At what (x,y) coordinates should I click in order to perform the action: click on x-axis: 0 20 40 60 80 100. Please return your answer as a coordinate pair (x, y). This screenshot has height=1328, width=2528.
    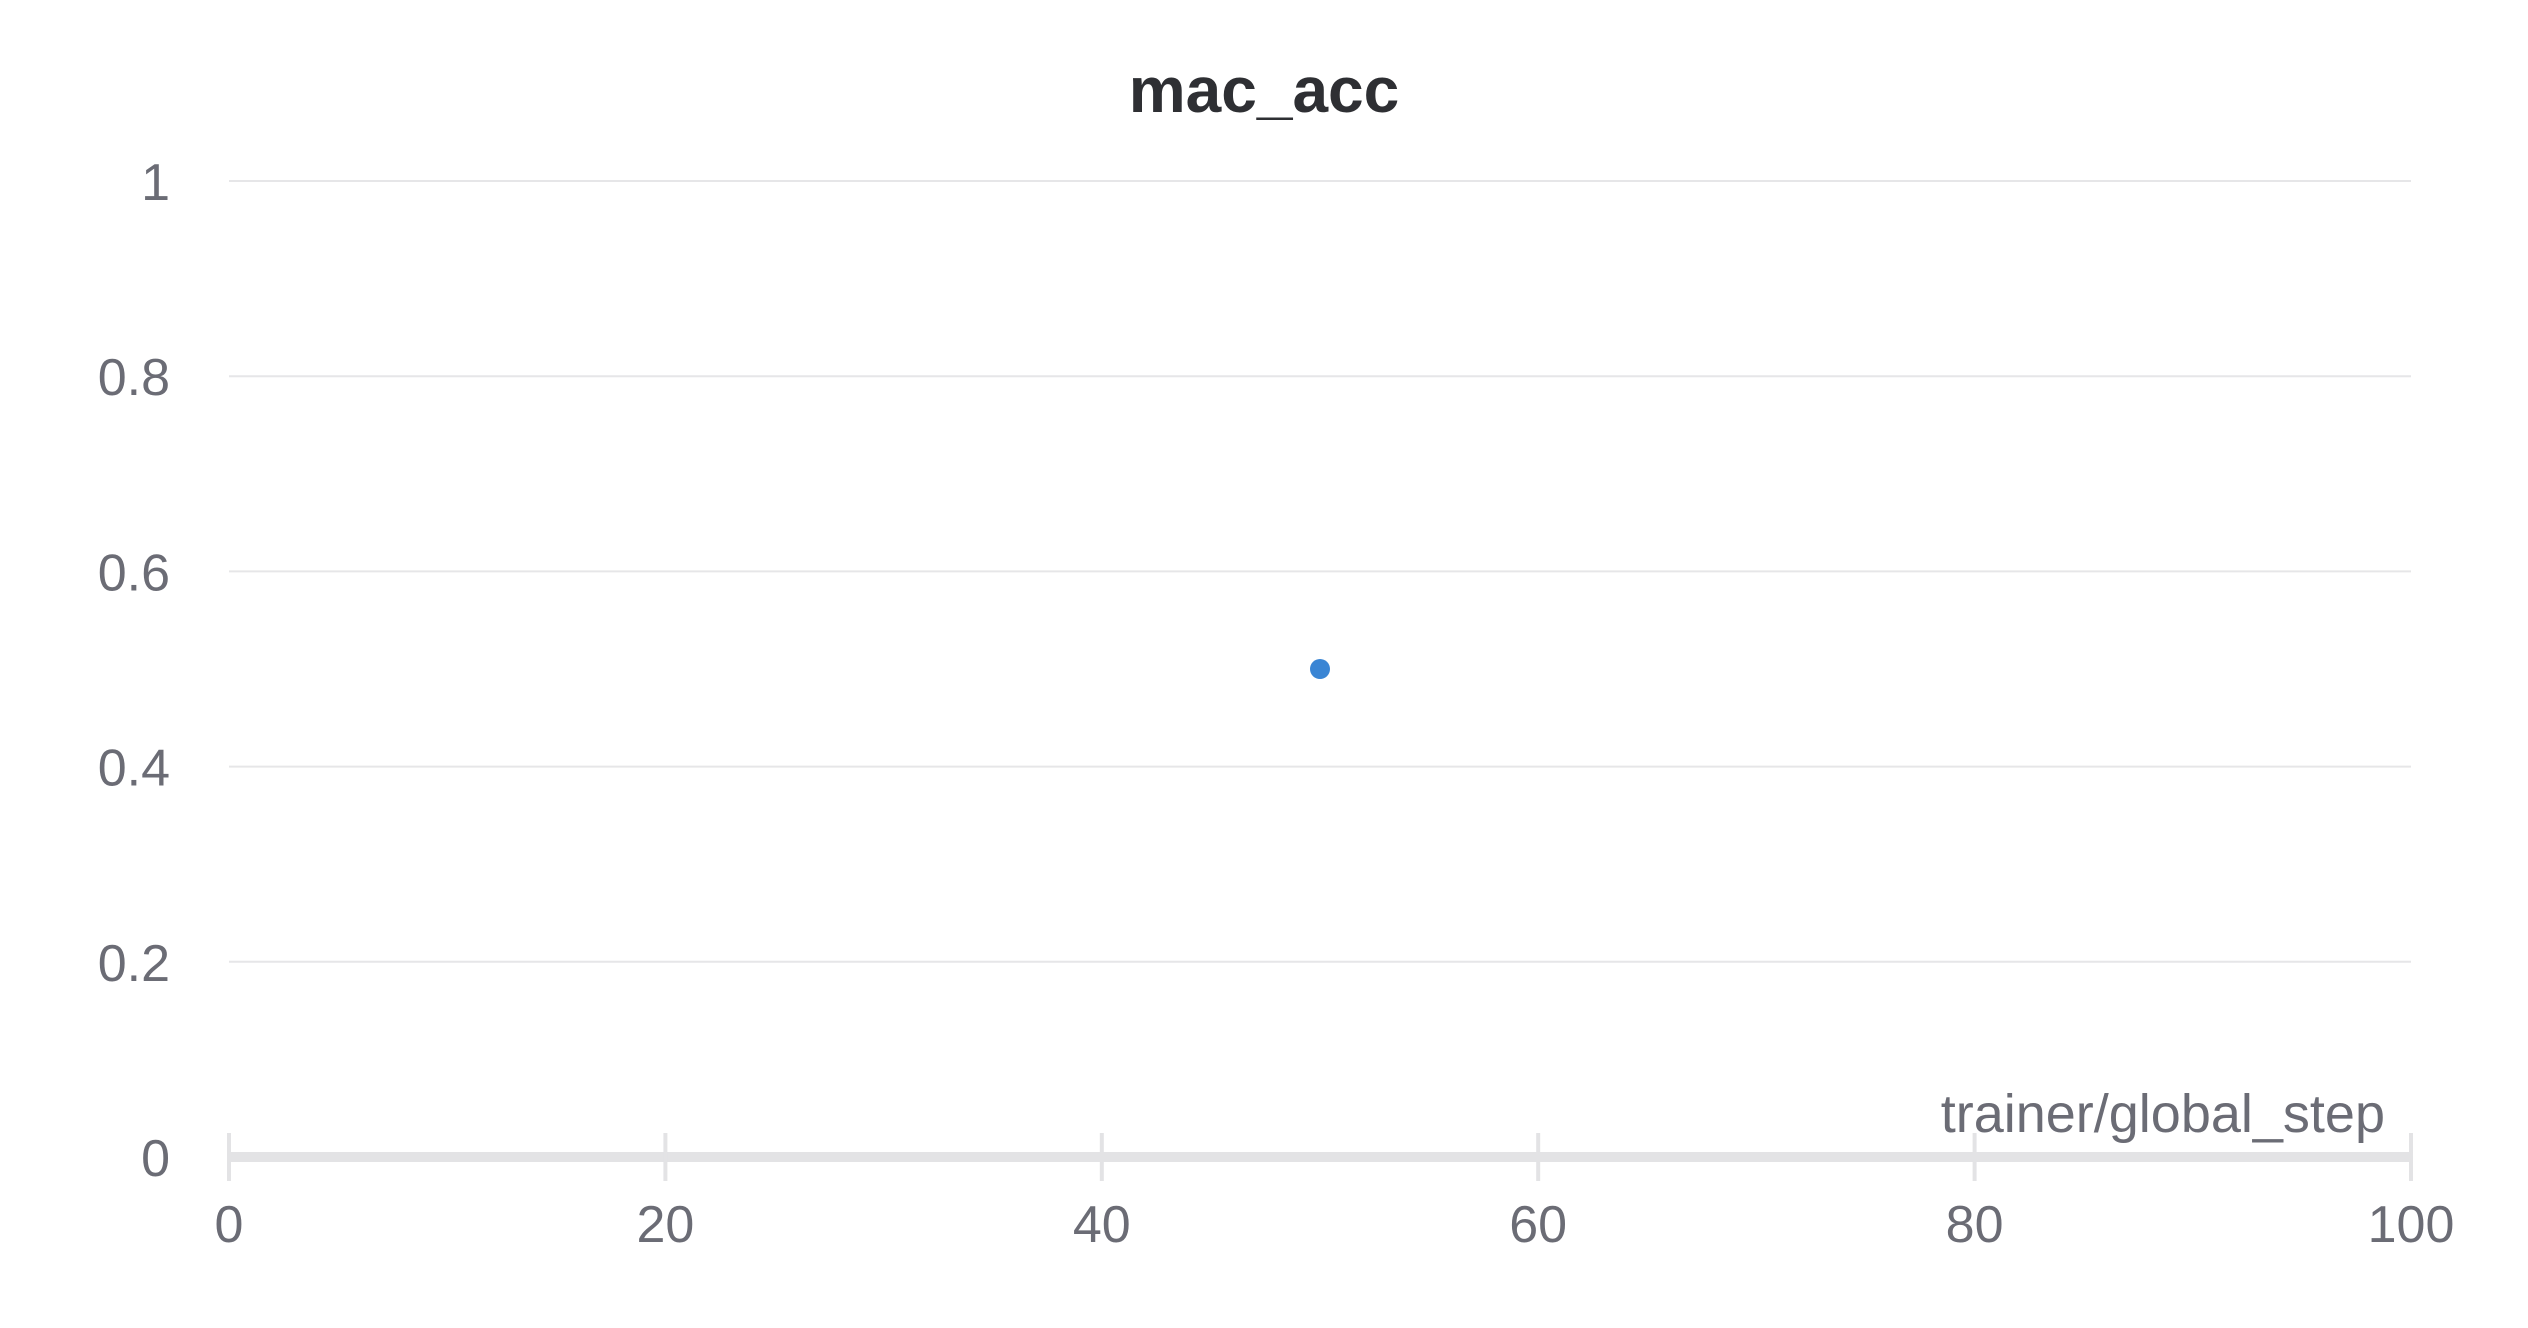
    Looking at the image, I should click on (1335, 1193).